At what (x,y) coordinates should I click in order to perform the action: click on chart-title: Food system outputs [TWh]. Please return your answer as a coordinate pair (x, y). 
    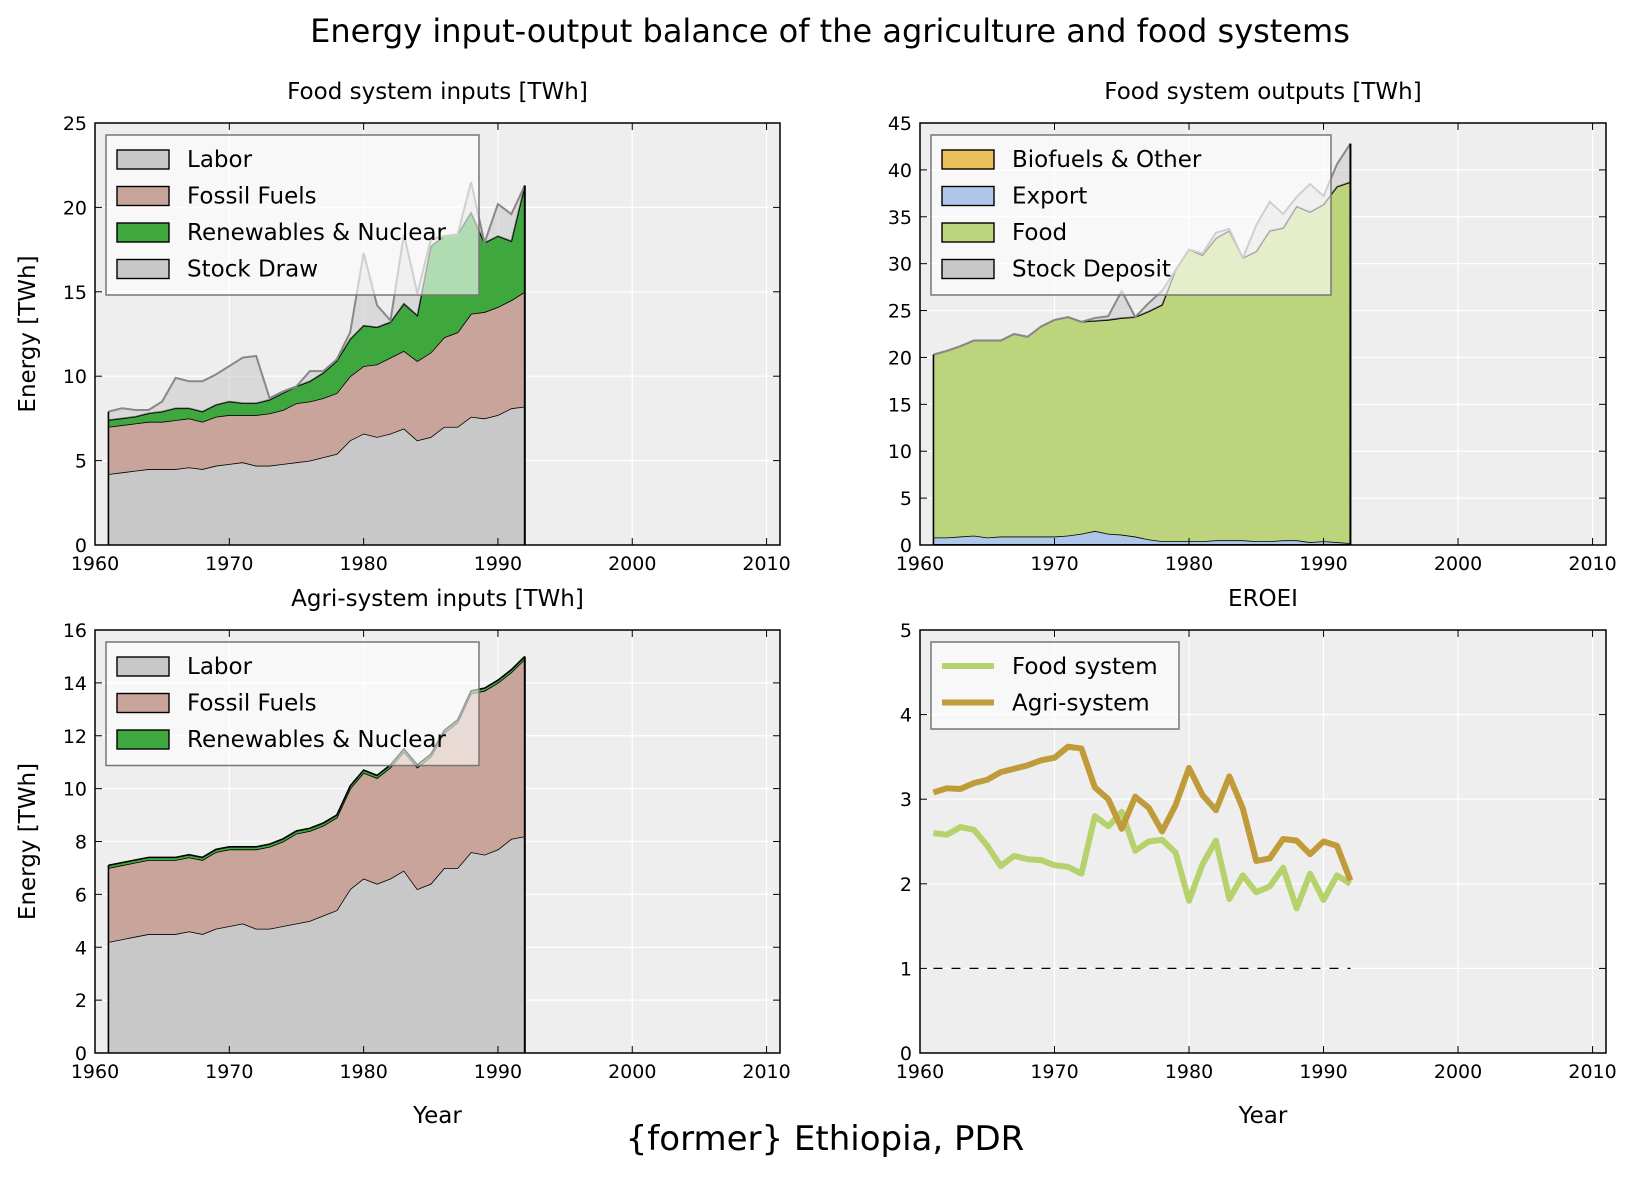
    Looking at the image, I should click on (1262, 92).